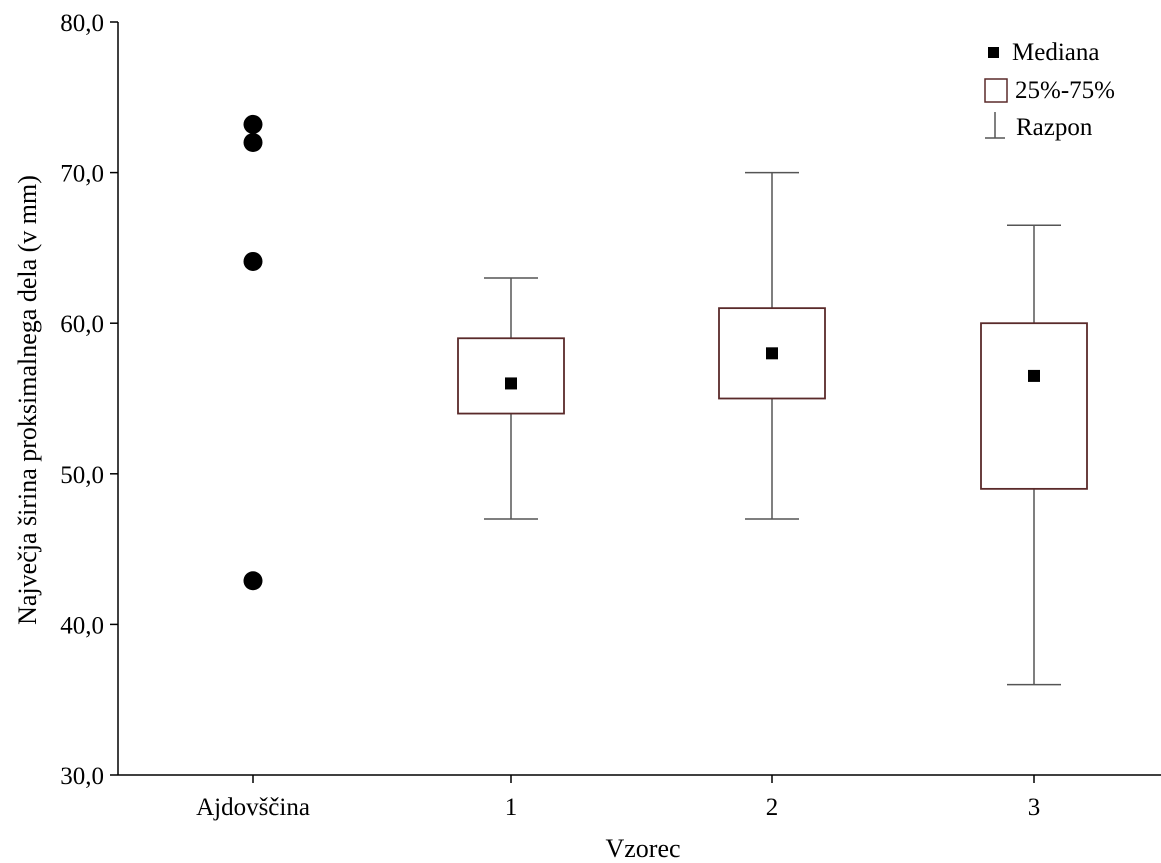  What do you see at coordinates (82, 174) in the screenshot?
I see `y-tick-label: 70,0` at bounding box center [82, 174].